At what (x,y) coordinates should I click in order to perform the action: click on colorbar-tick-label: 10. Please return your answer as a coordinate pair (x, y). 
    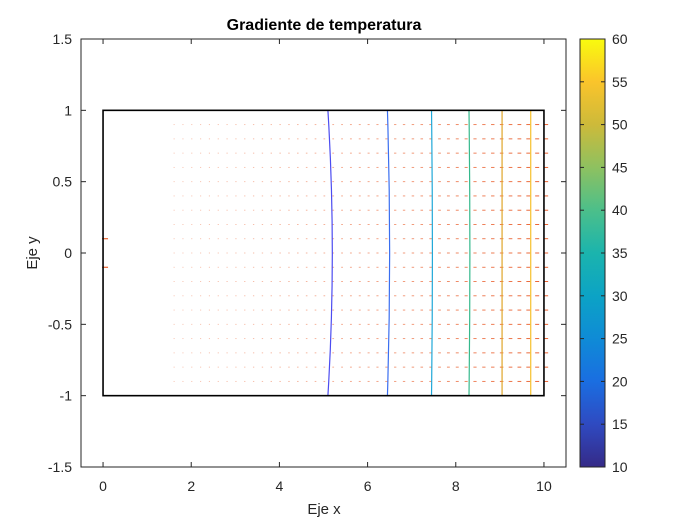
    Looking at the image, I should click on (620, 467).